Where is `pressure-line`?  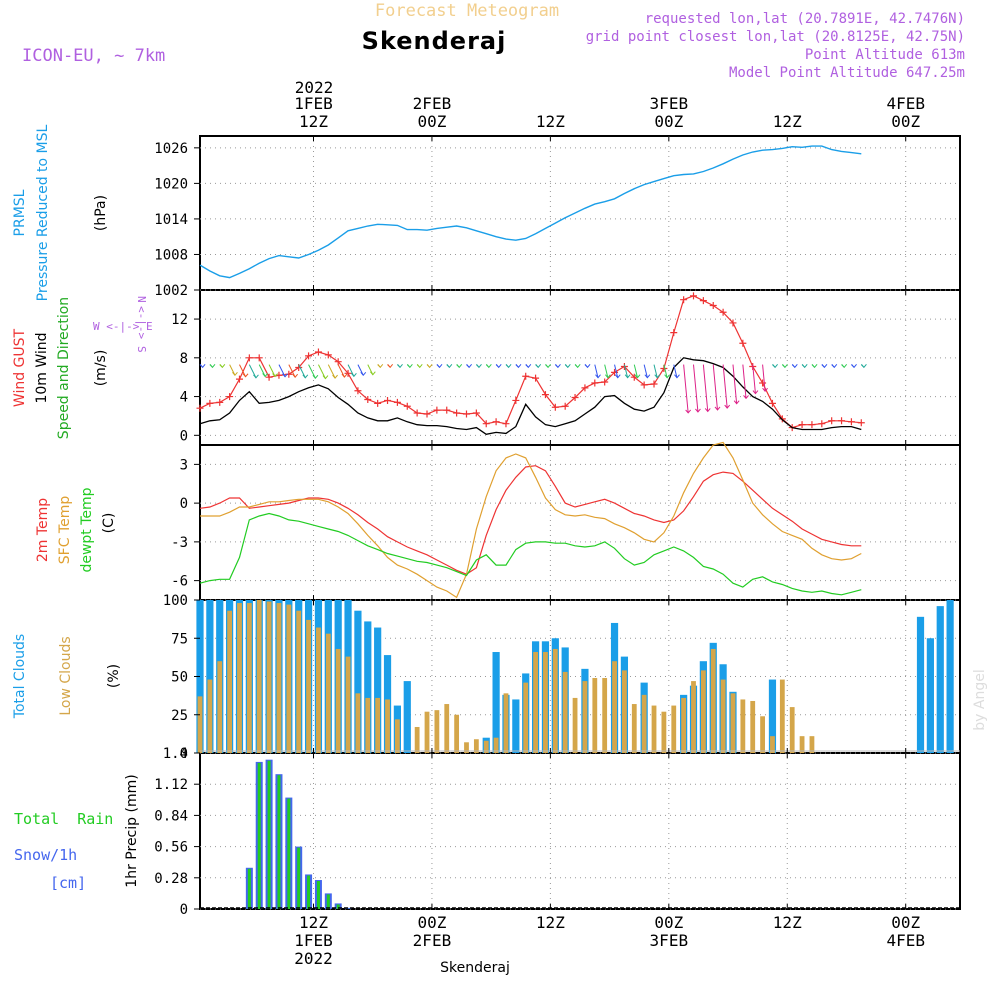
pressure-line is located at coordinates (530, 212).